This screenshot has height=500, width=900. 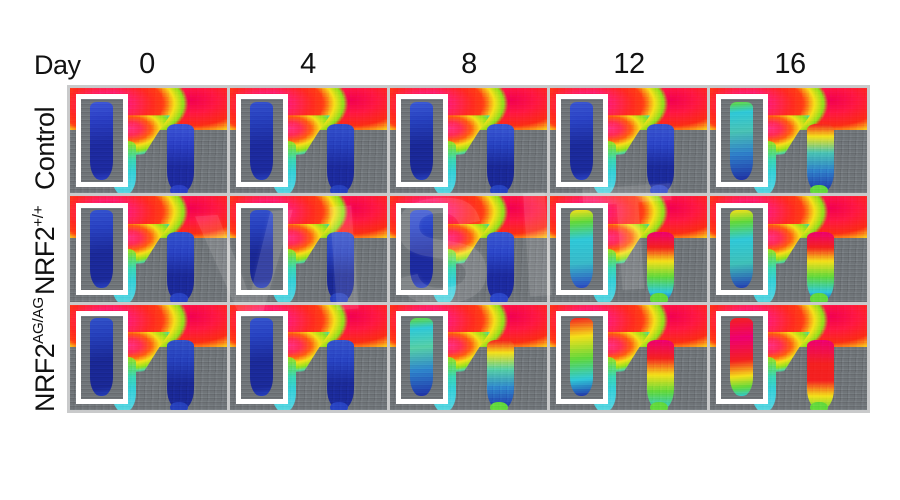 I want to click on row-label-control-text: Control, so click(x=45, y=148).